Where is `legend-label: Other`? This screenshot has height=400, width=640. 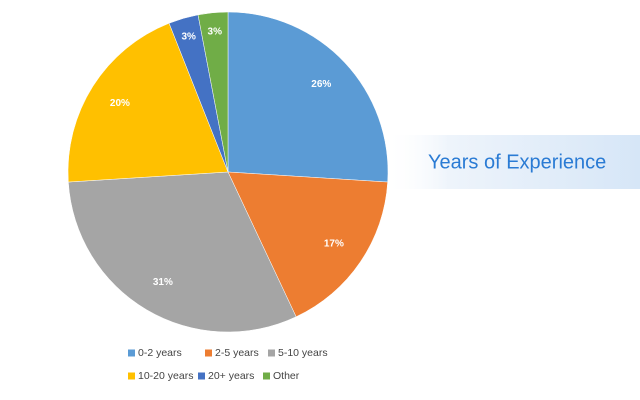 legend-label: Other is located at coordinates (286, 376).